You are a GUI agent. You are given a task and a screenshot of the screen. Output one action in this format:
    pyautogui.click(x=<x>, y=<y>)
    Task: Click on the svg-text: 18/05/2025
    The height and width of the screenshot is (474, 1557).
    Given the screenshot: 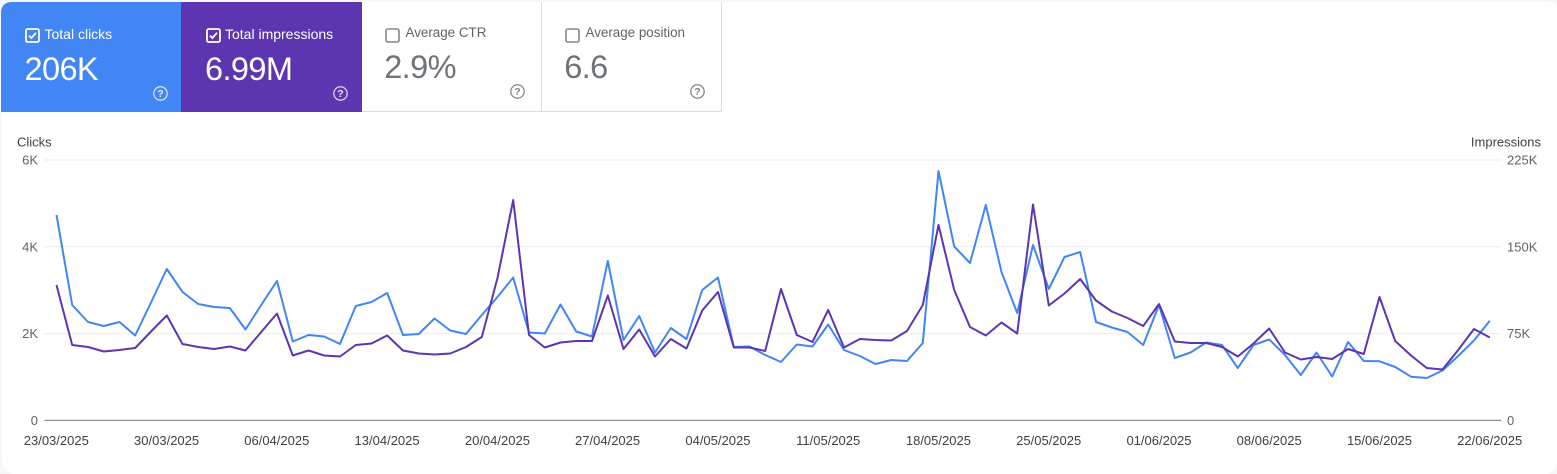 What is the action you would take?
    pyautogui.click(x=938, y=440)
    